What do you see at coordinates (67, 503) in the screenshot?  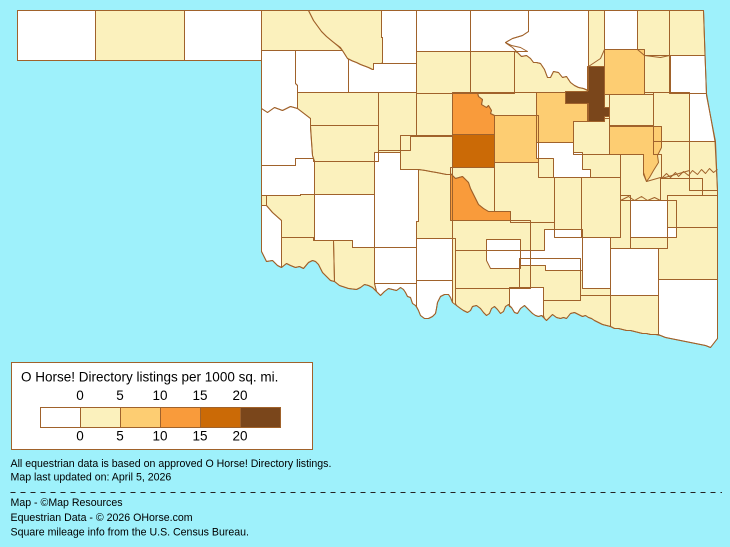 I see `svg-text: Map - ©Map Resources` at bounding box center [67, 503].